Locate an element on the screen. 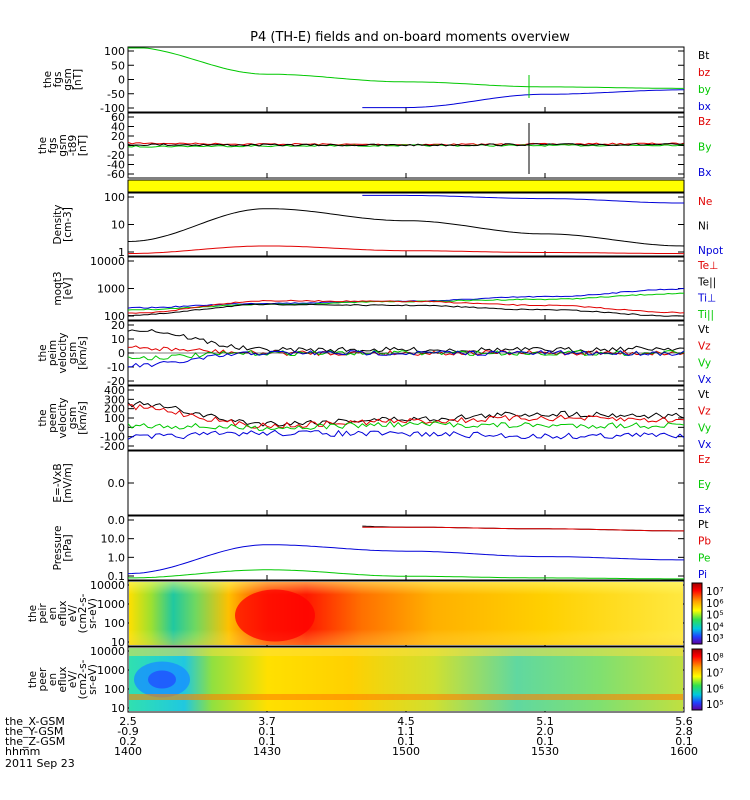 This screenshot has height=800, width=750. ytick-label: 1.0 is located at coordinates (117, 557).